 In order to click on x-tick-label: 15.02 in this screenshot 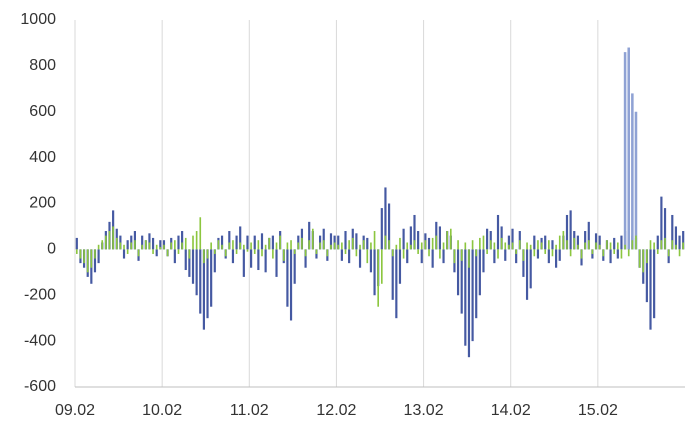, I will do `click(598, 410)`.